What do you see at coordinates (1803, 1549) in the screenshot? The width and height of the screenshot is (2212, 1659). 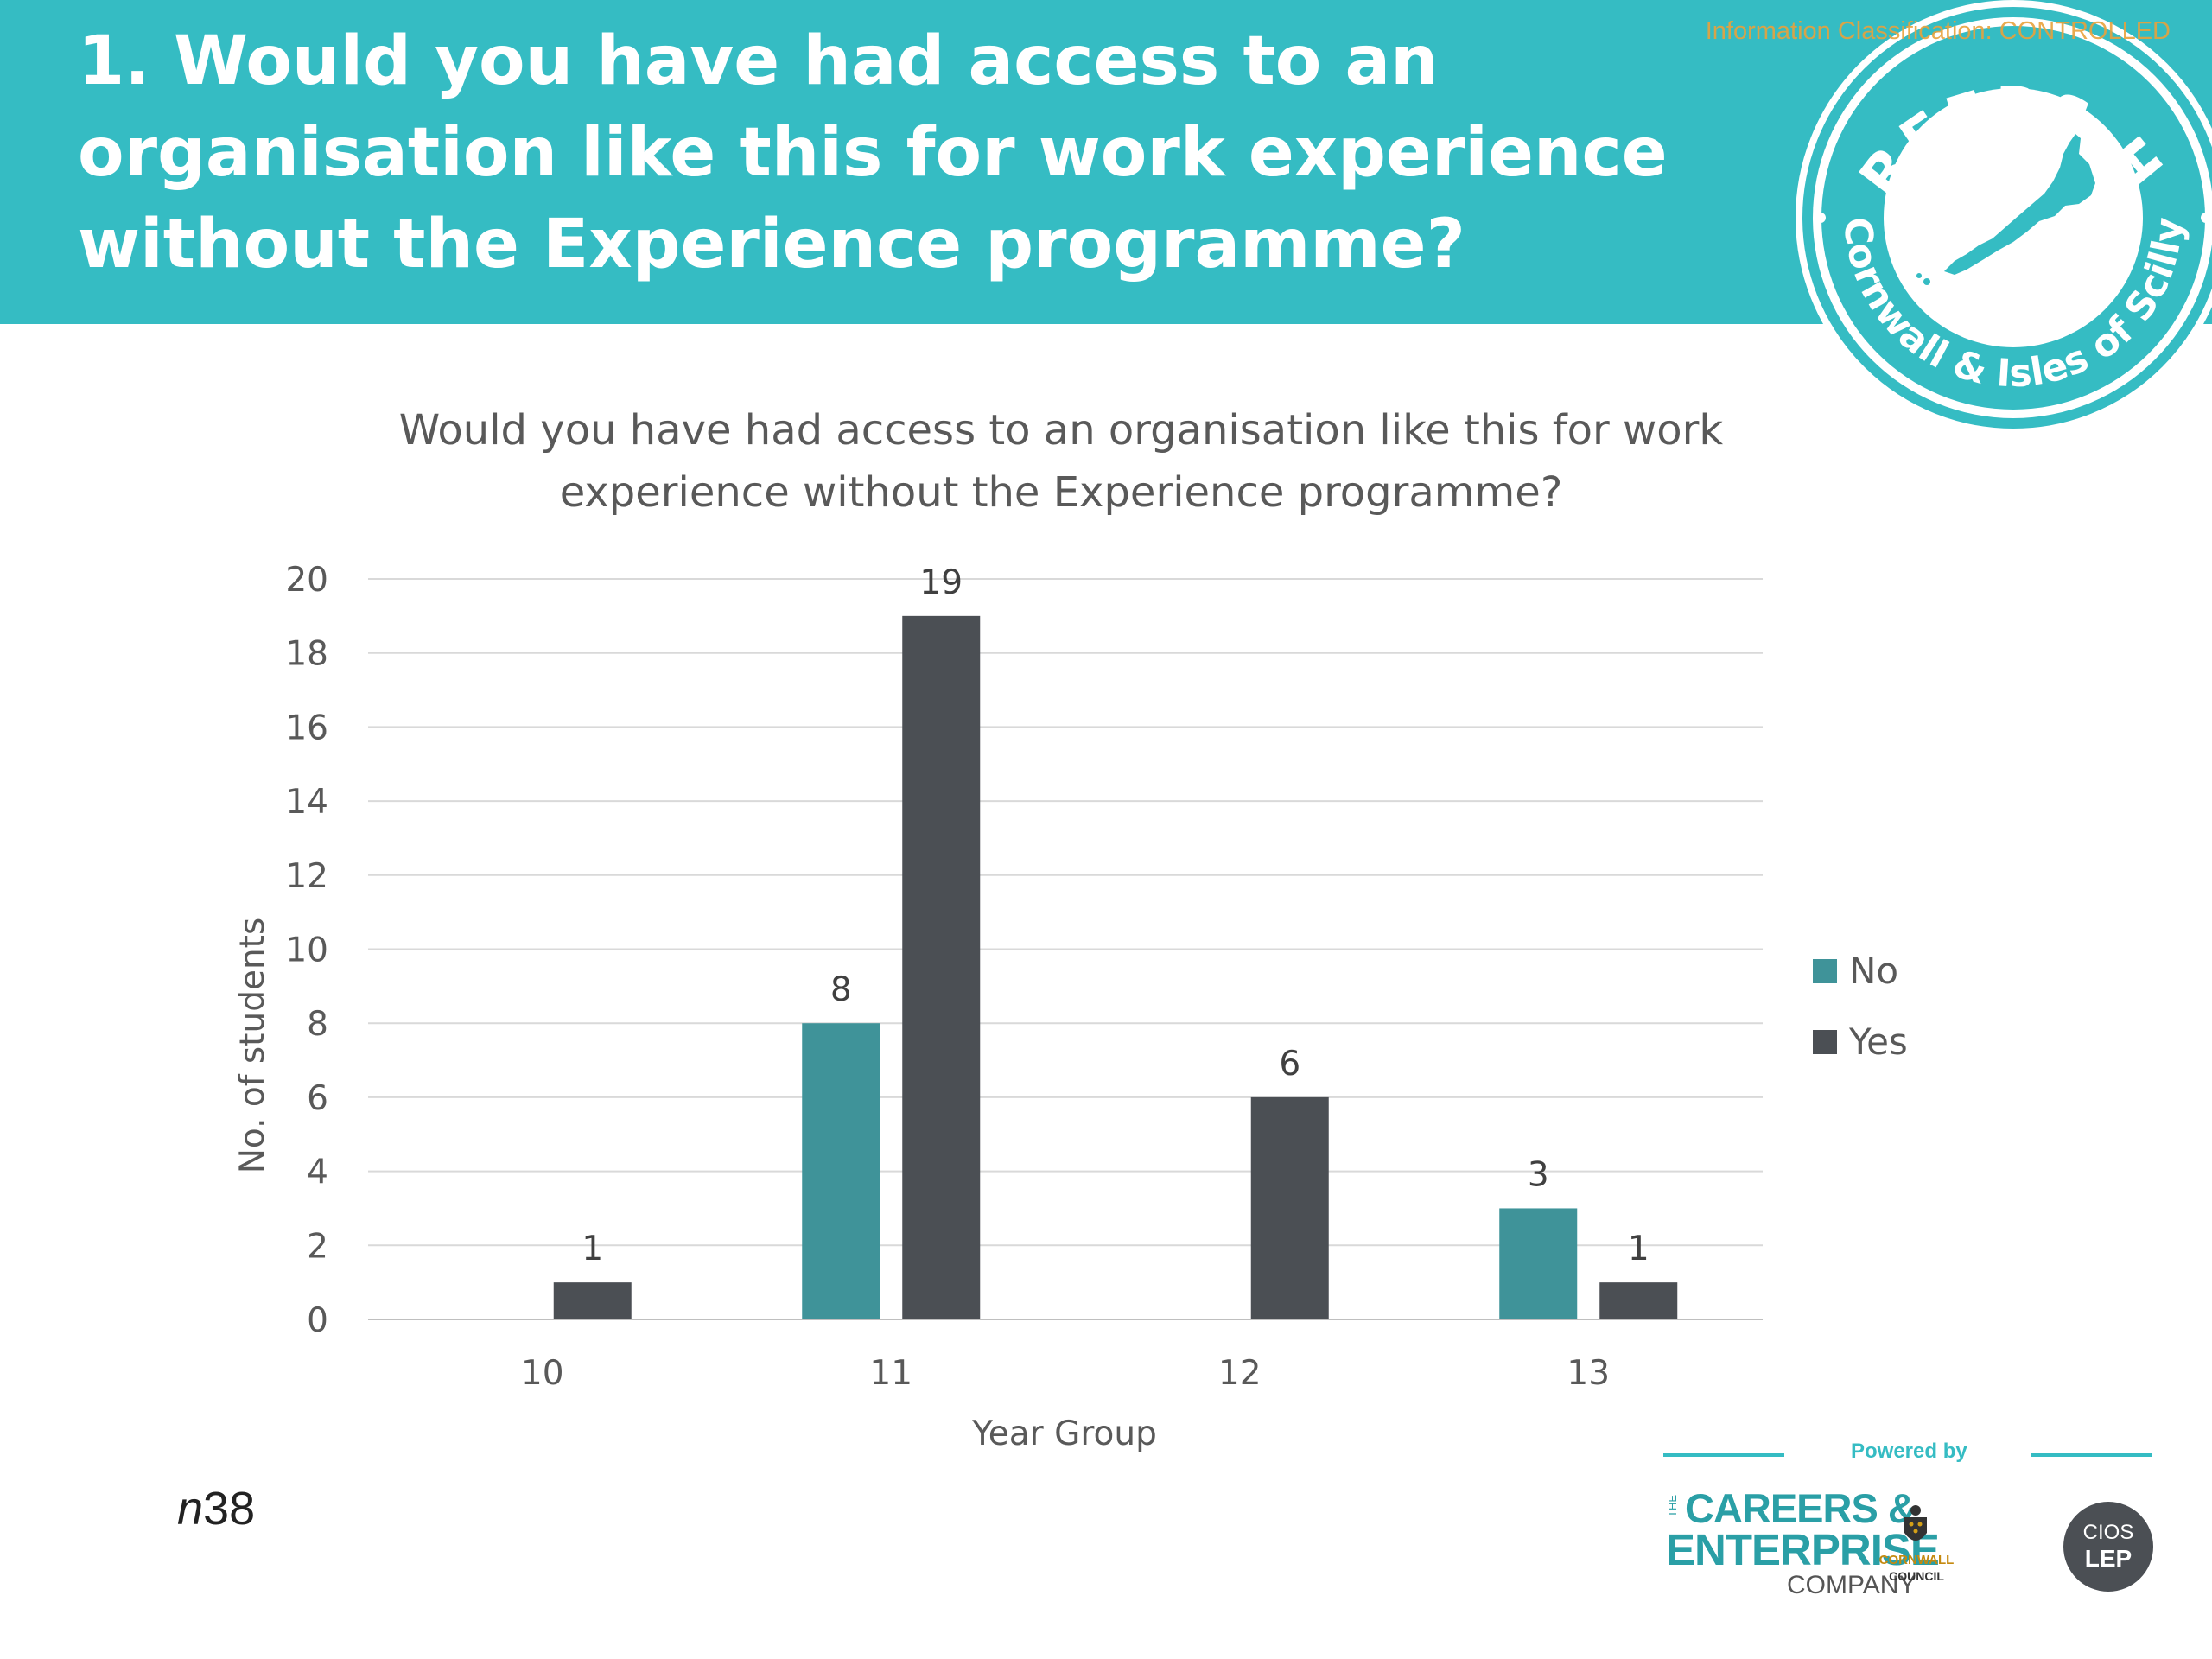 I see `cec-logo-line2: ENTERPRISE` at bounding box center [1803, 1549].